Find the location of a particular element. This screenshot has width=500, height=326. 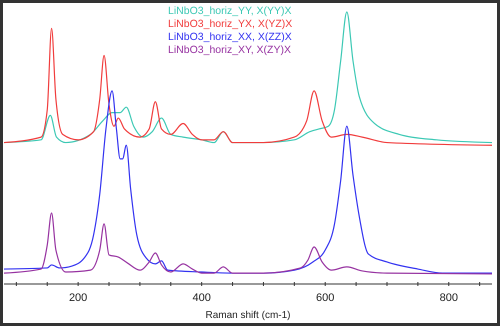

text: LiNbO3_horiz_XY, X(ZY)X is located at coordinates (229, 50).